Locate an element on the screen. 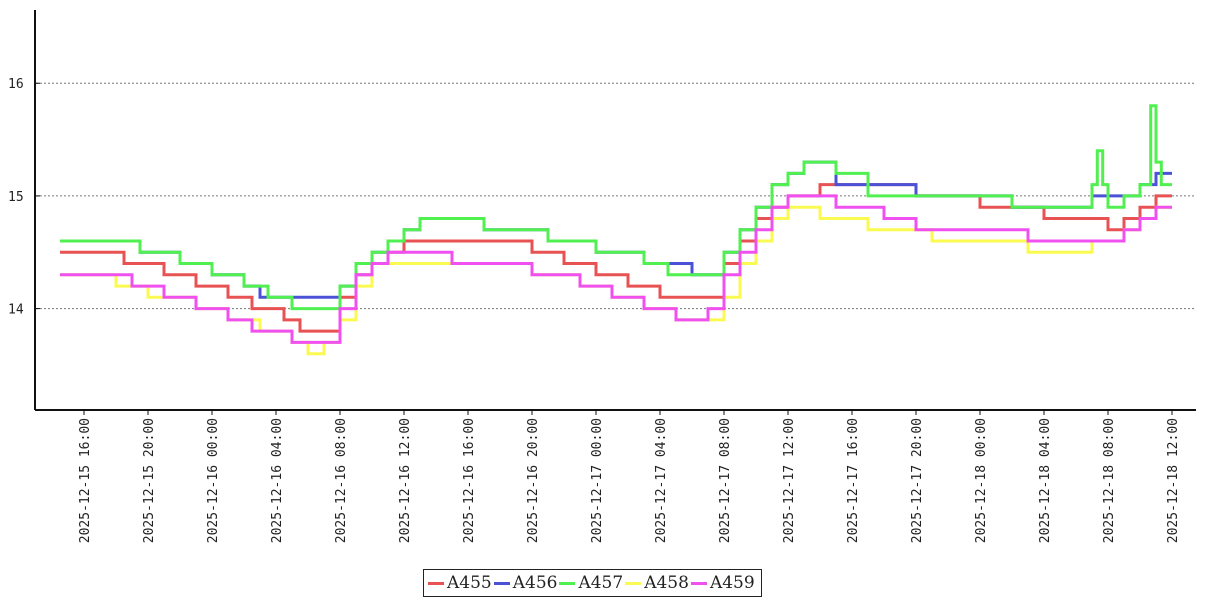 This screenshot has height=600, width=1207. legend-label: A457 is located at coordinates (601, 583).